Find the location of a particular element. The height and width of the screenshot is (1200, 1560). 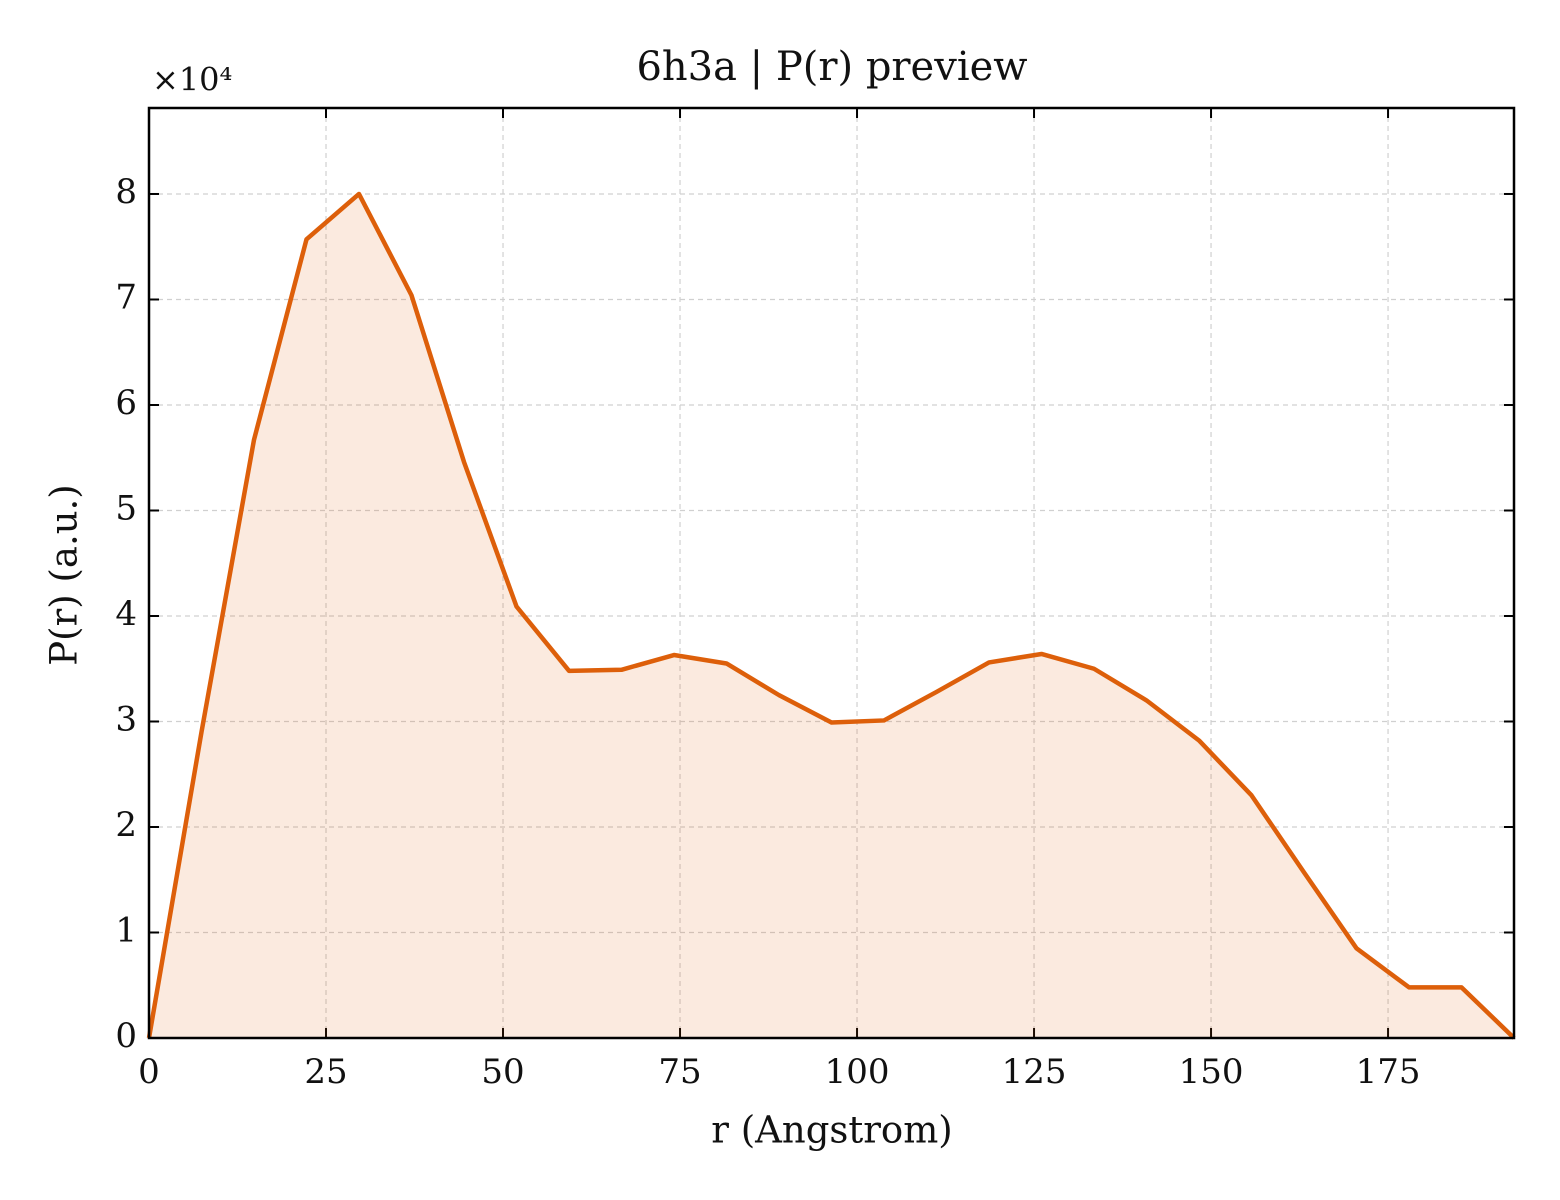

y-axis-label: P(r) (a.u.) is located at coordinates (64, 575).